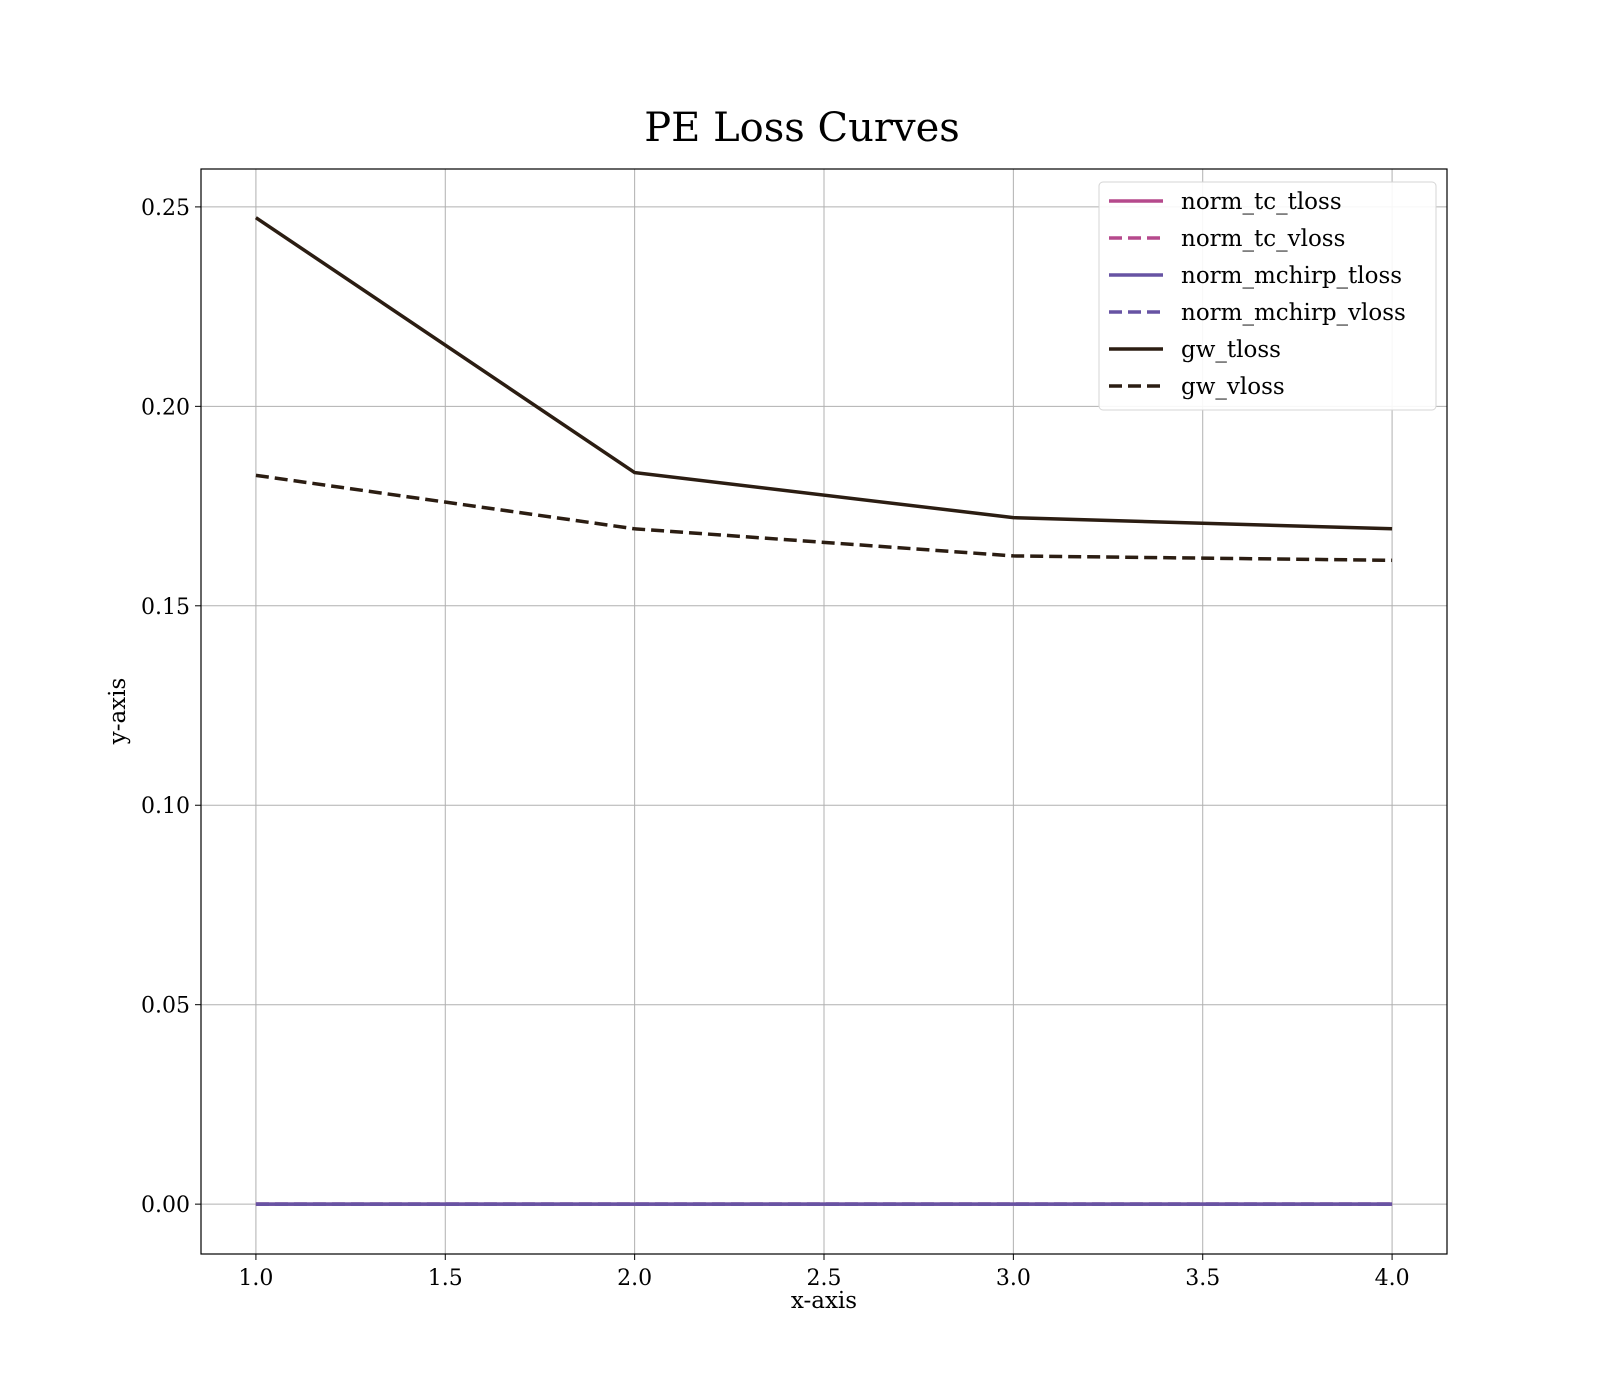 Image resolution: width=1600 pixels, height=1400 pixels. What do you see at coordinates (824, 1278) in the screenshot?
I see `x-tick-label: 2.5` at bounding box center [824, 1278].